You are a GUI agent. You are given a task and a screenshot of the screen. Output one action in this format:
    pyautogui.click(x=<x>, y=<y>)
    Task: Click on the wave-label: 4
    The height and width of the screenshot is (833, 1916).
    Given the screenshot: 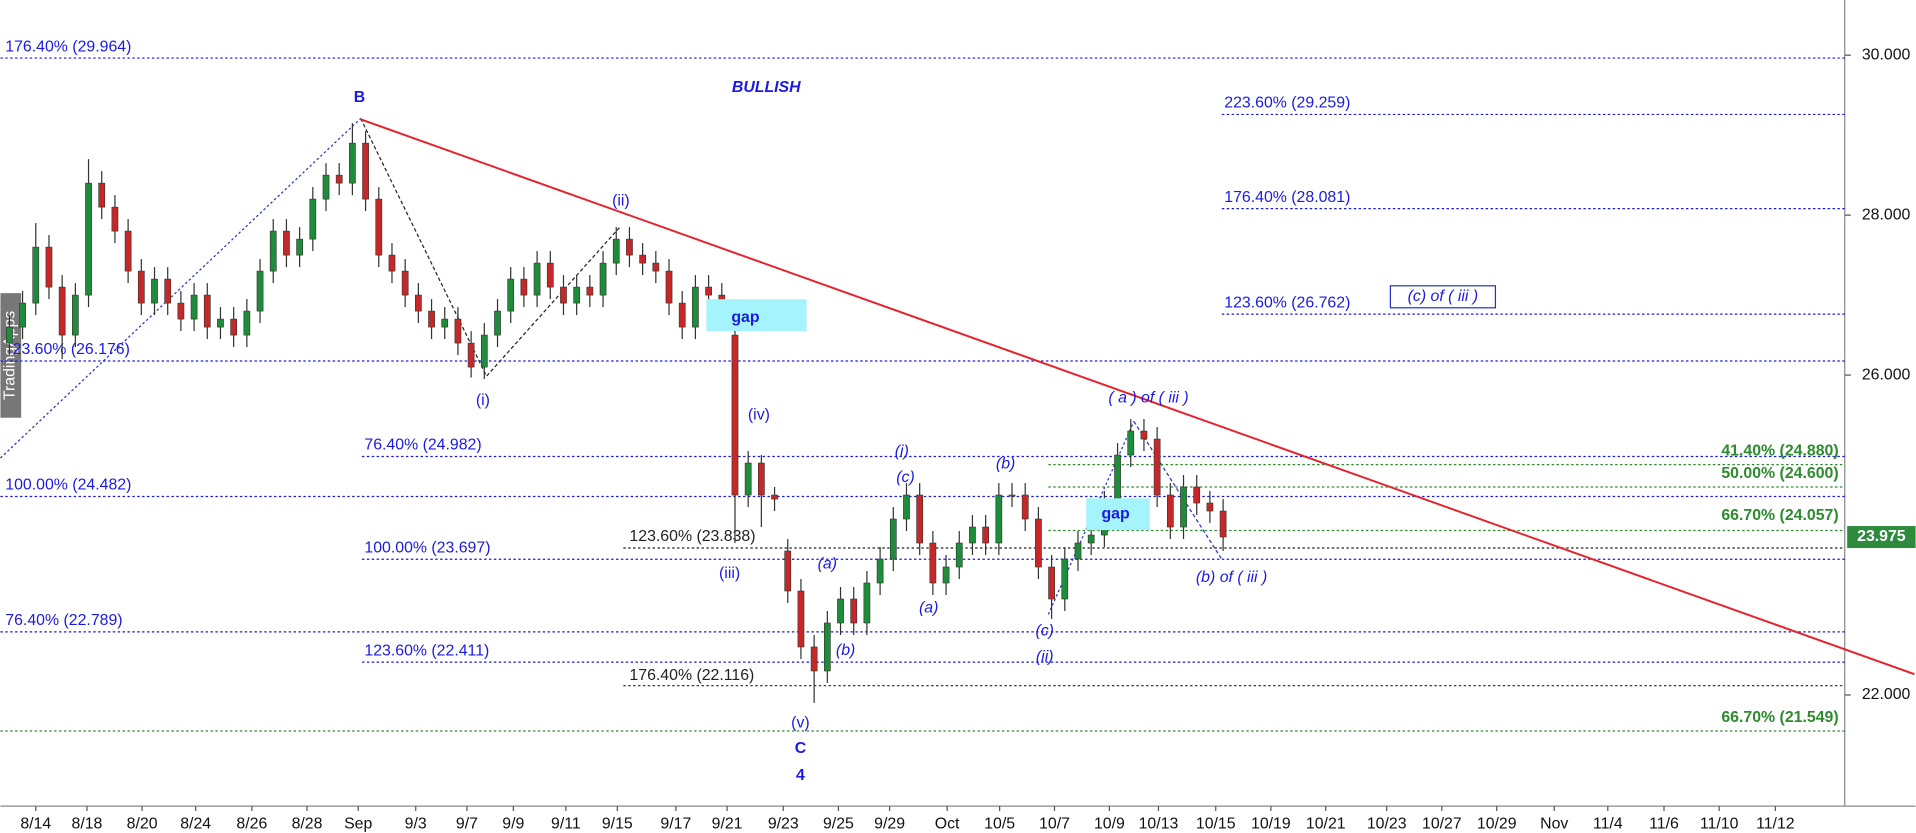 What is the action you would take?
    pyautogui.click(x=800, y=775)
    